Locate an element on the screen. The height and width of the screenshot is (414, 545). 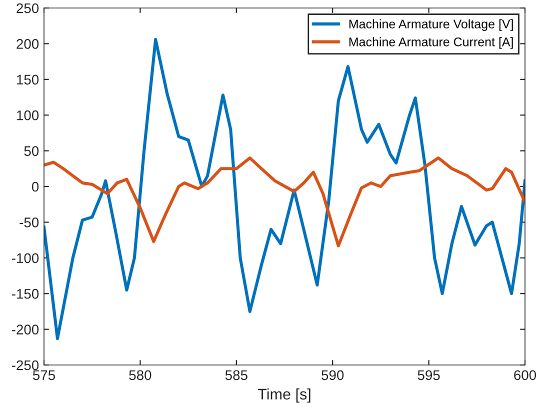
y-tick-label: -250 is located at coordinates (25, 365).